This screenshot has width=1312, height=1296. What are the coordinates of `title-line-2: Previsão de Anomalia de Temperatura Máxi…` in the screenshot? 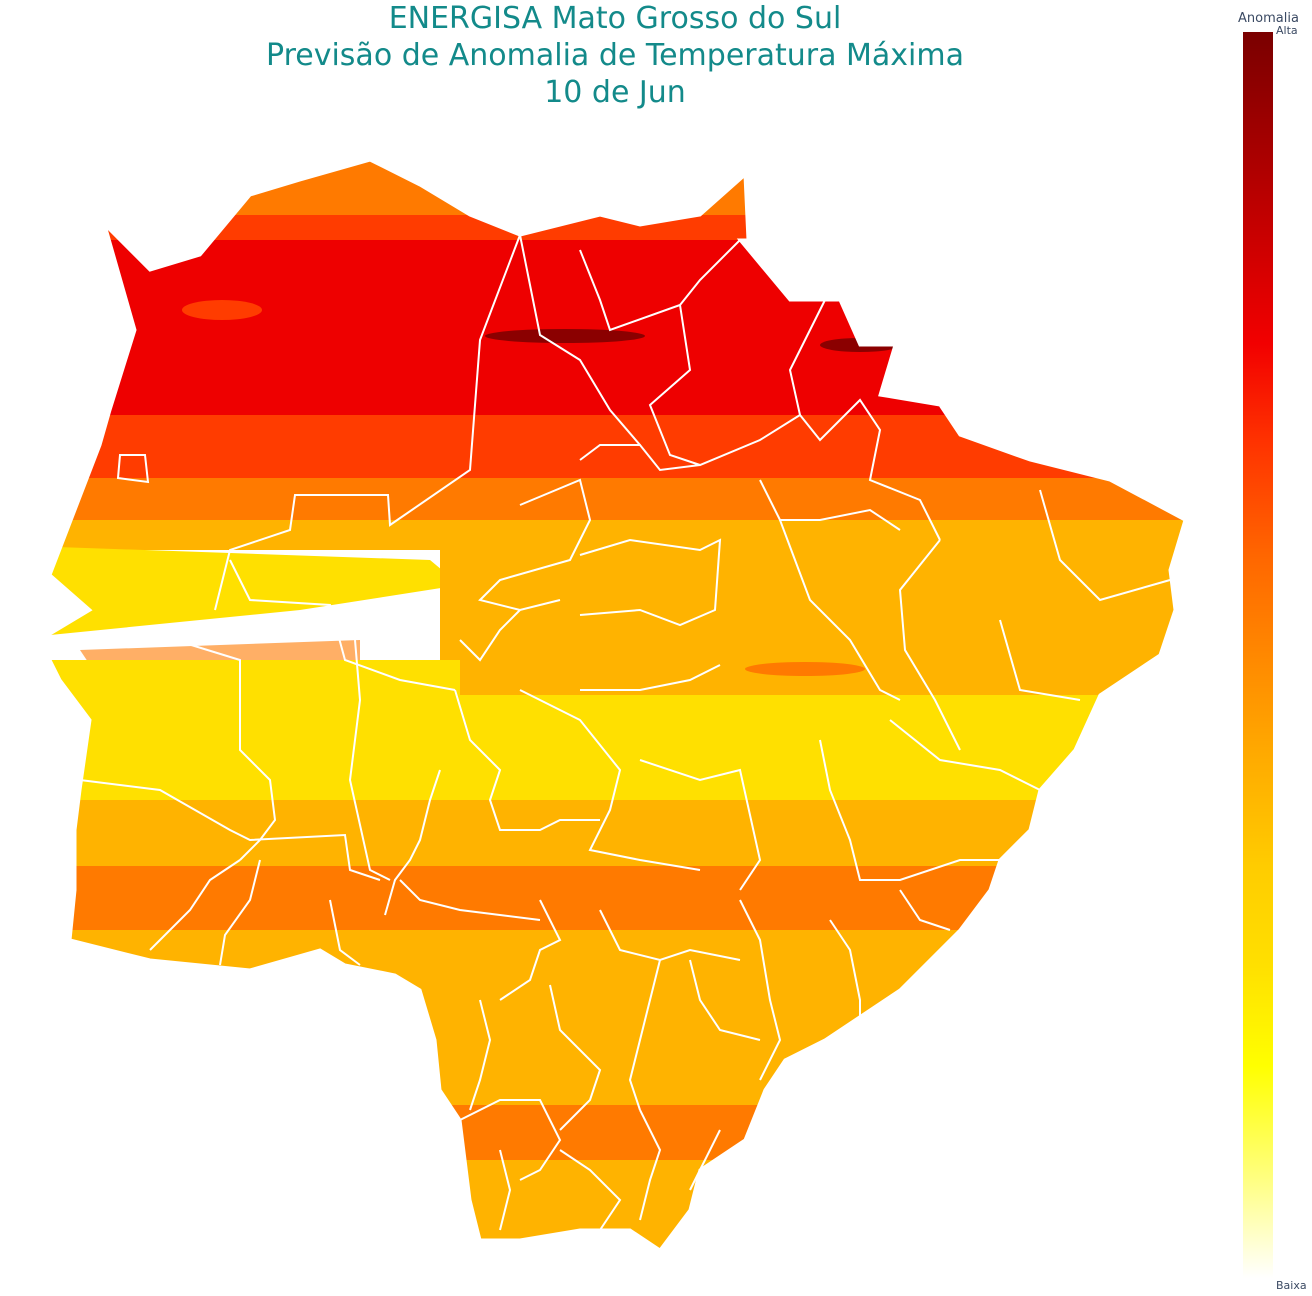 It's located at (615, 55).